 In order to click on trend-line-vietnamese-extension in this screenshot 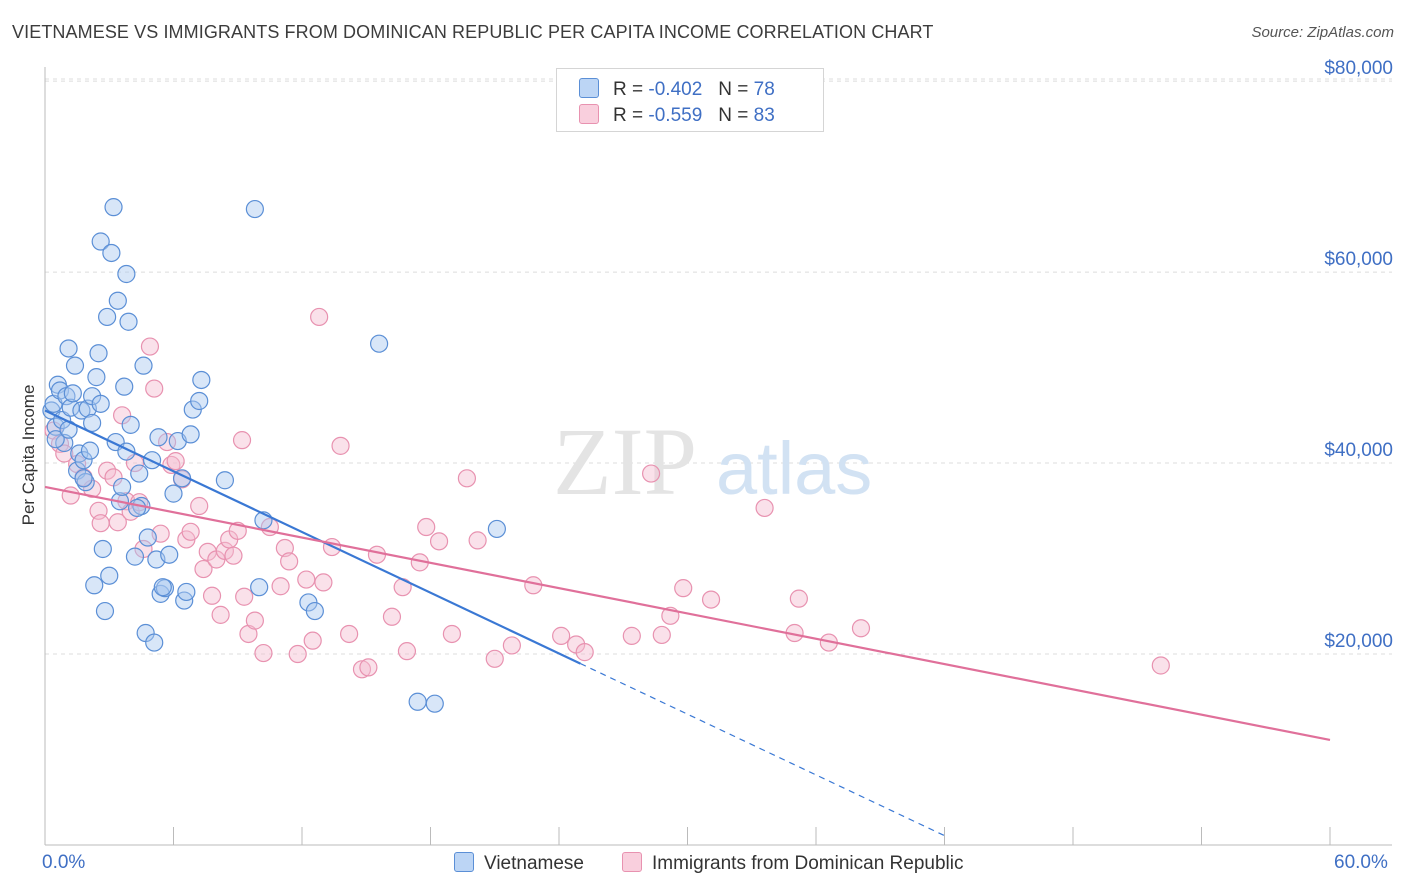, I will do `click(762, 750)`.